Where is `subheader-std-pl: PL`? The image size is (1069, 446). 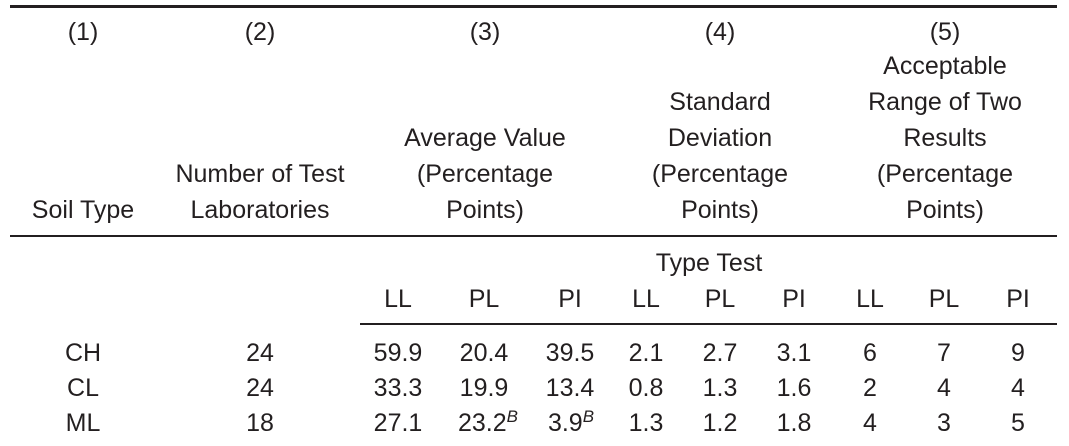 subheader-std-pl: PL is located at coordinates (720, 299).